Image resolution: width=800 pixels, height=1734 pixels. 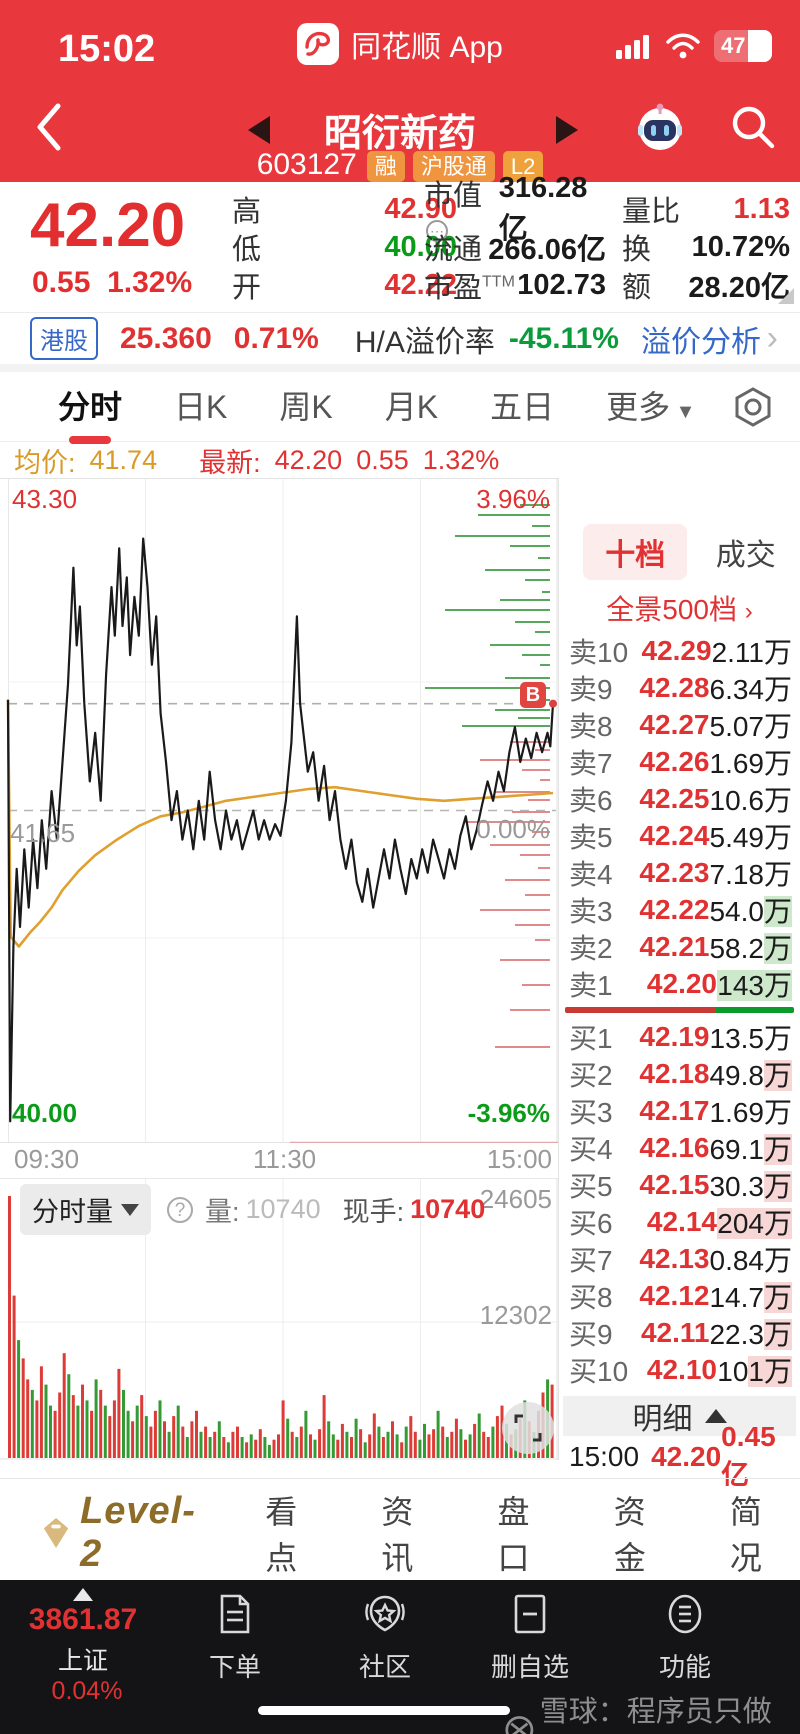 What do you see at coordinates (679, 609) in the screenshot?
I see `panorama-500-link: 全景500档 ›` at bounding box center [679, 609].